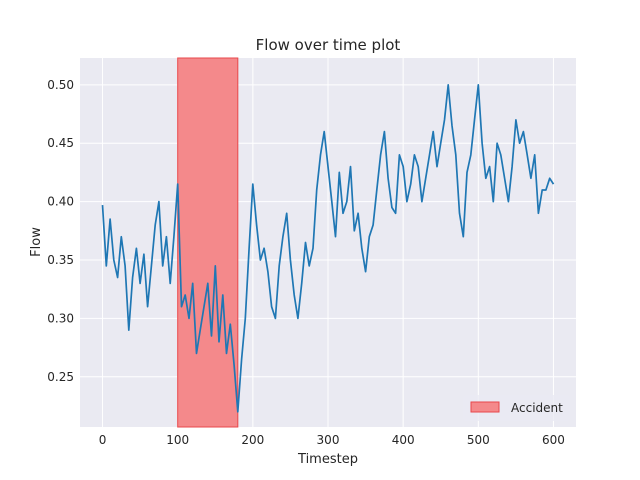 The width and height of the screenshot is (640, 480). What do you see at coordinates (60, 231) in the screenshot?
I see `y-tick-labels: 0.25 0.30 0.35 0.40 0.45 0.50` at bounding box center [60, 231].